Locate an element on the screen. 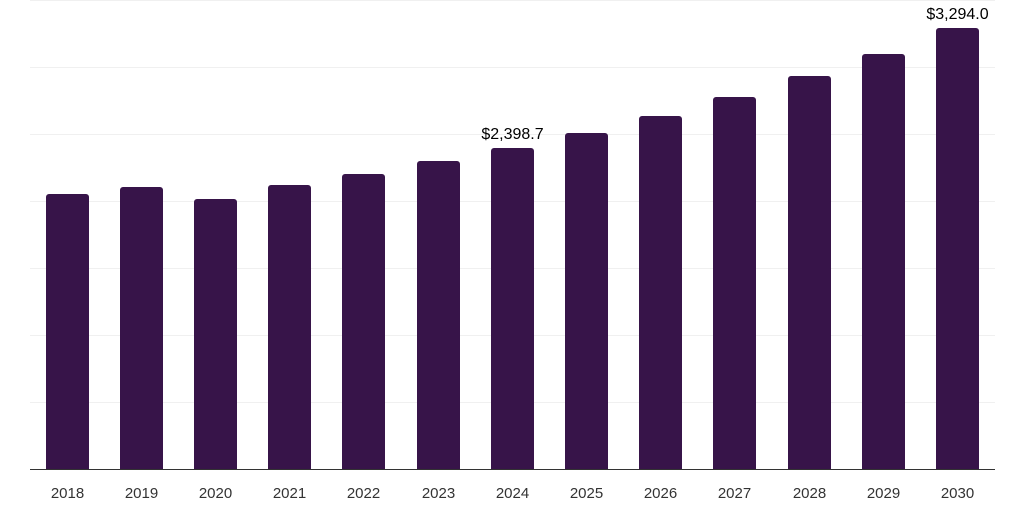  x-tick-label: 2023 is located at coordinates (438, 493).